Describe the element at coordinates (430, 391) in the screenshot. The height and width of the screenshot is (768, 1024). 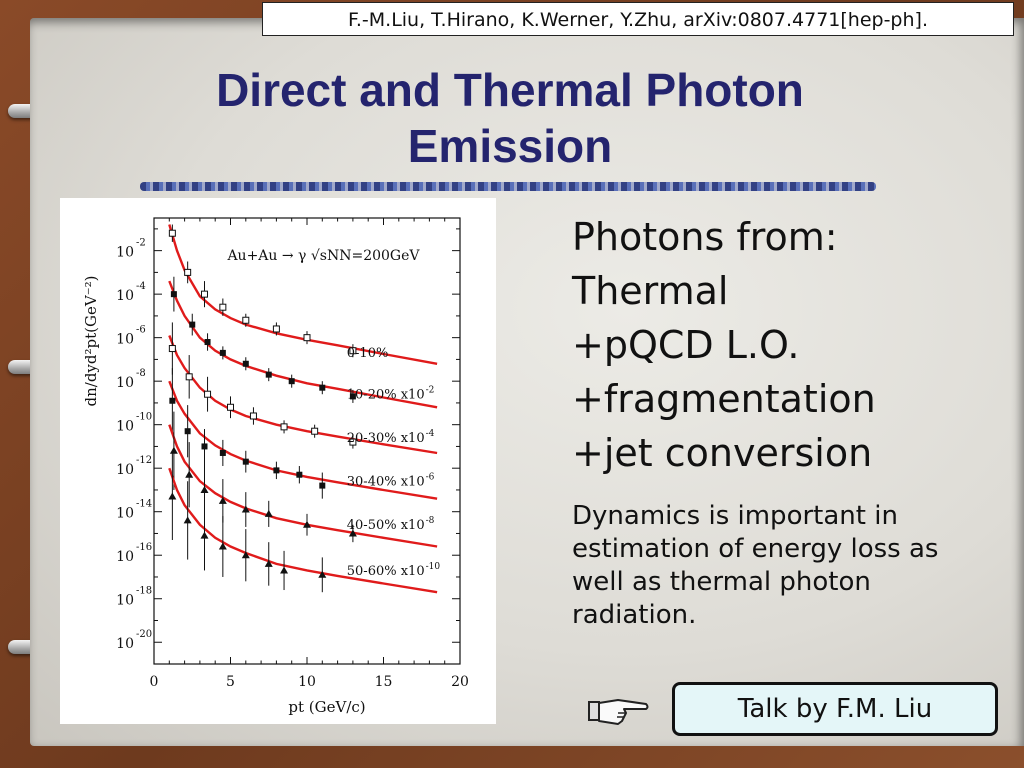
I see `series-label-exponent: -2` at that location.